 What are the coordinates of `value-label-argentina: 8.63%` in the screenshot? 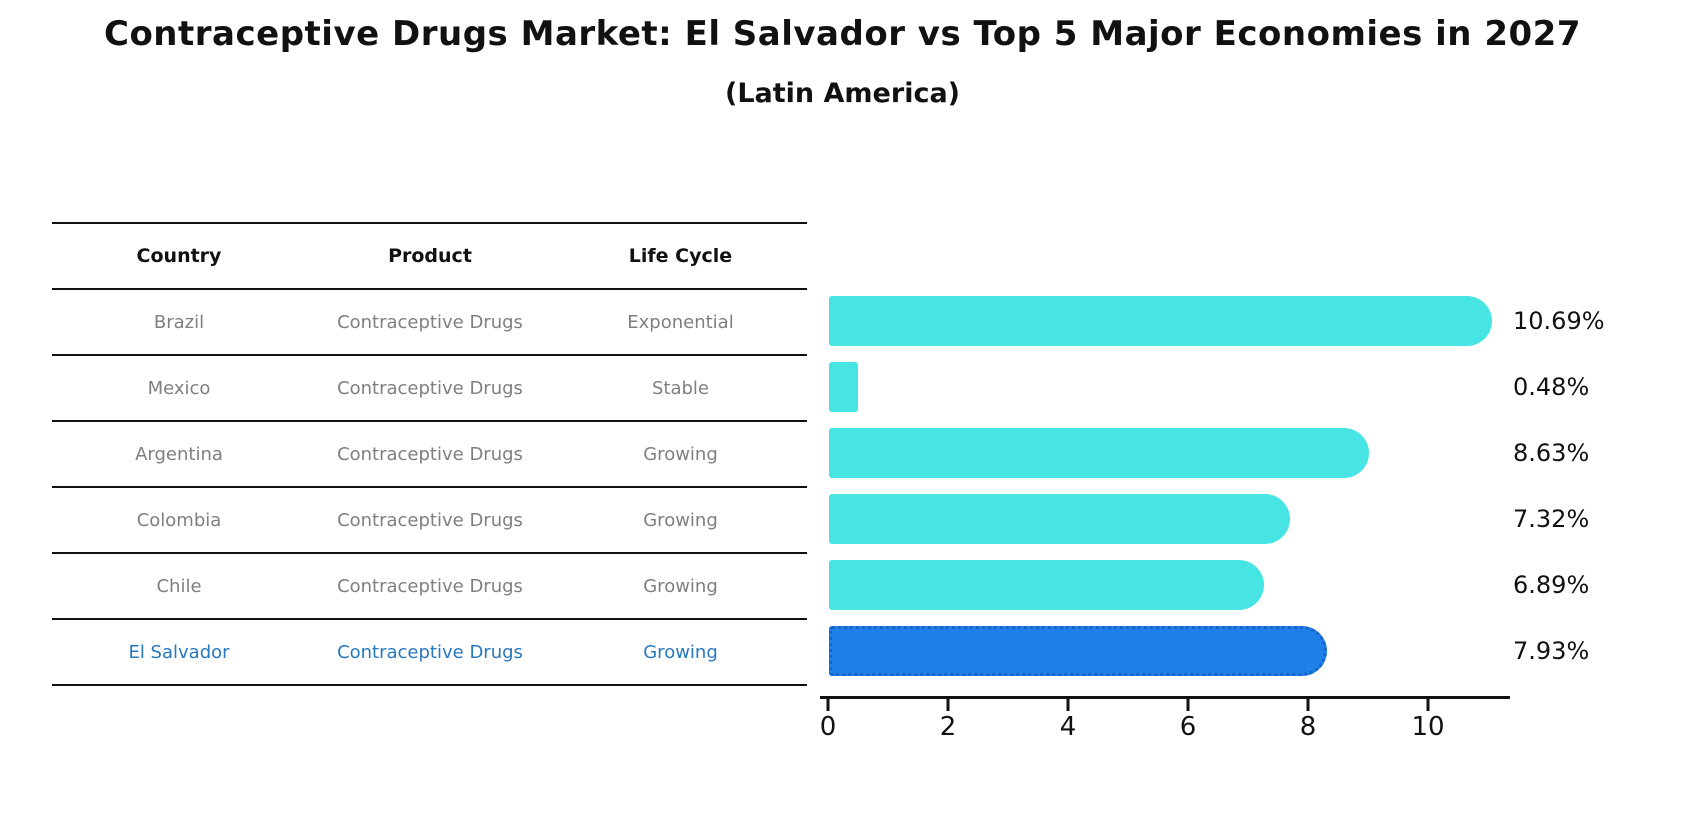 It's located at (1551, 453).